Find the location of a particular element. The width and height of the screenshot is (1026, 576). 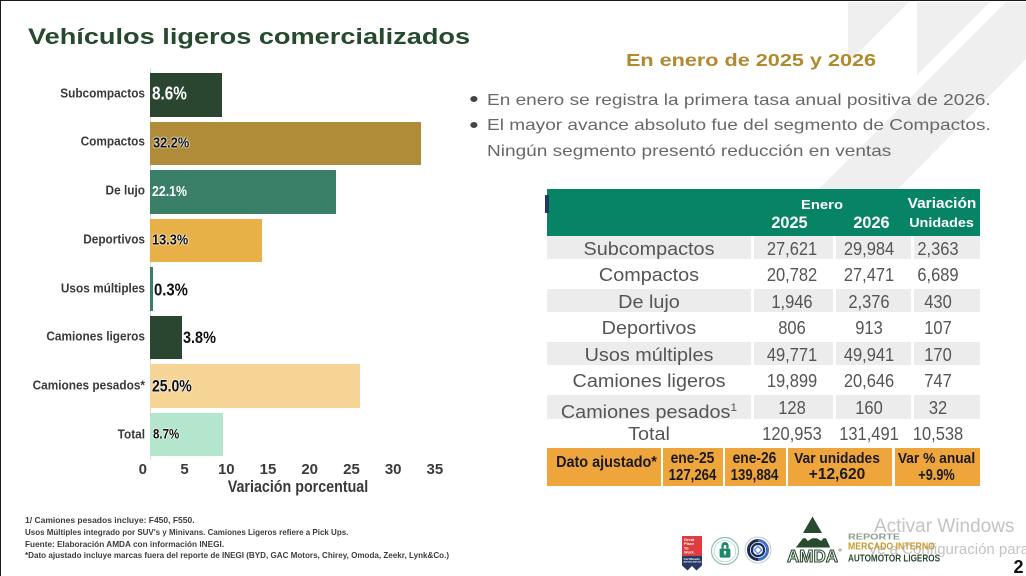

svg-text: MAR 2025-MAR 2026 is located at coordinates (693, 562).